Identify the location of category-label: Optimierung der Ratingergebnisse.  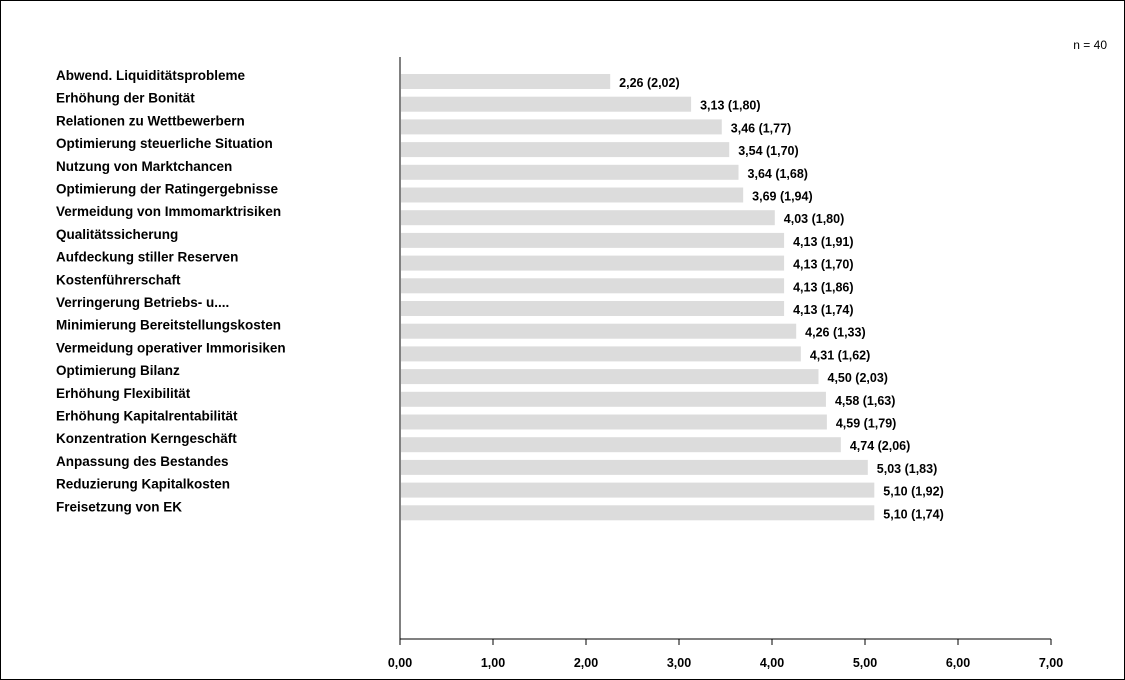
(167, 189).